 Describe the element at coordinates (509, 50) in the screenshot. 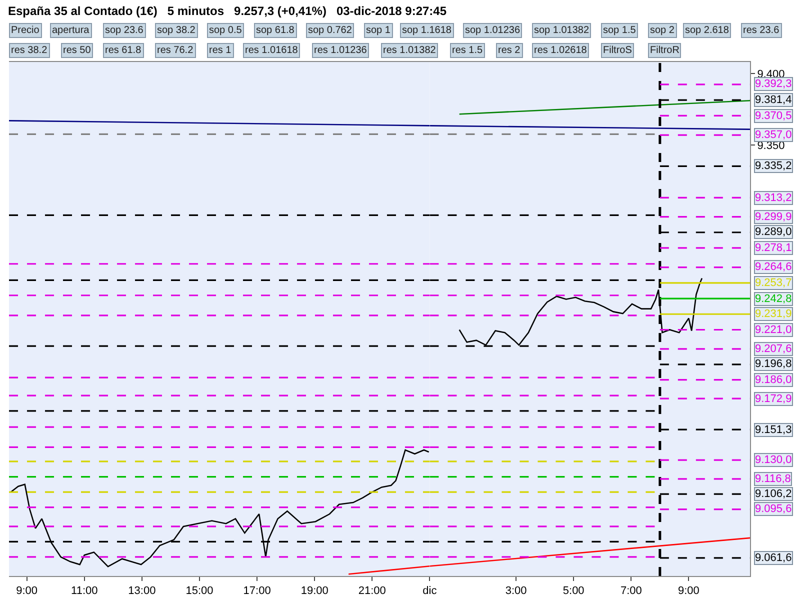

I see `text: res 2` at that location.